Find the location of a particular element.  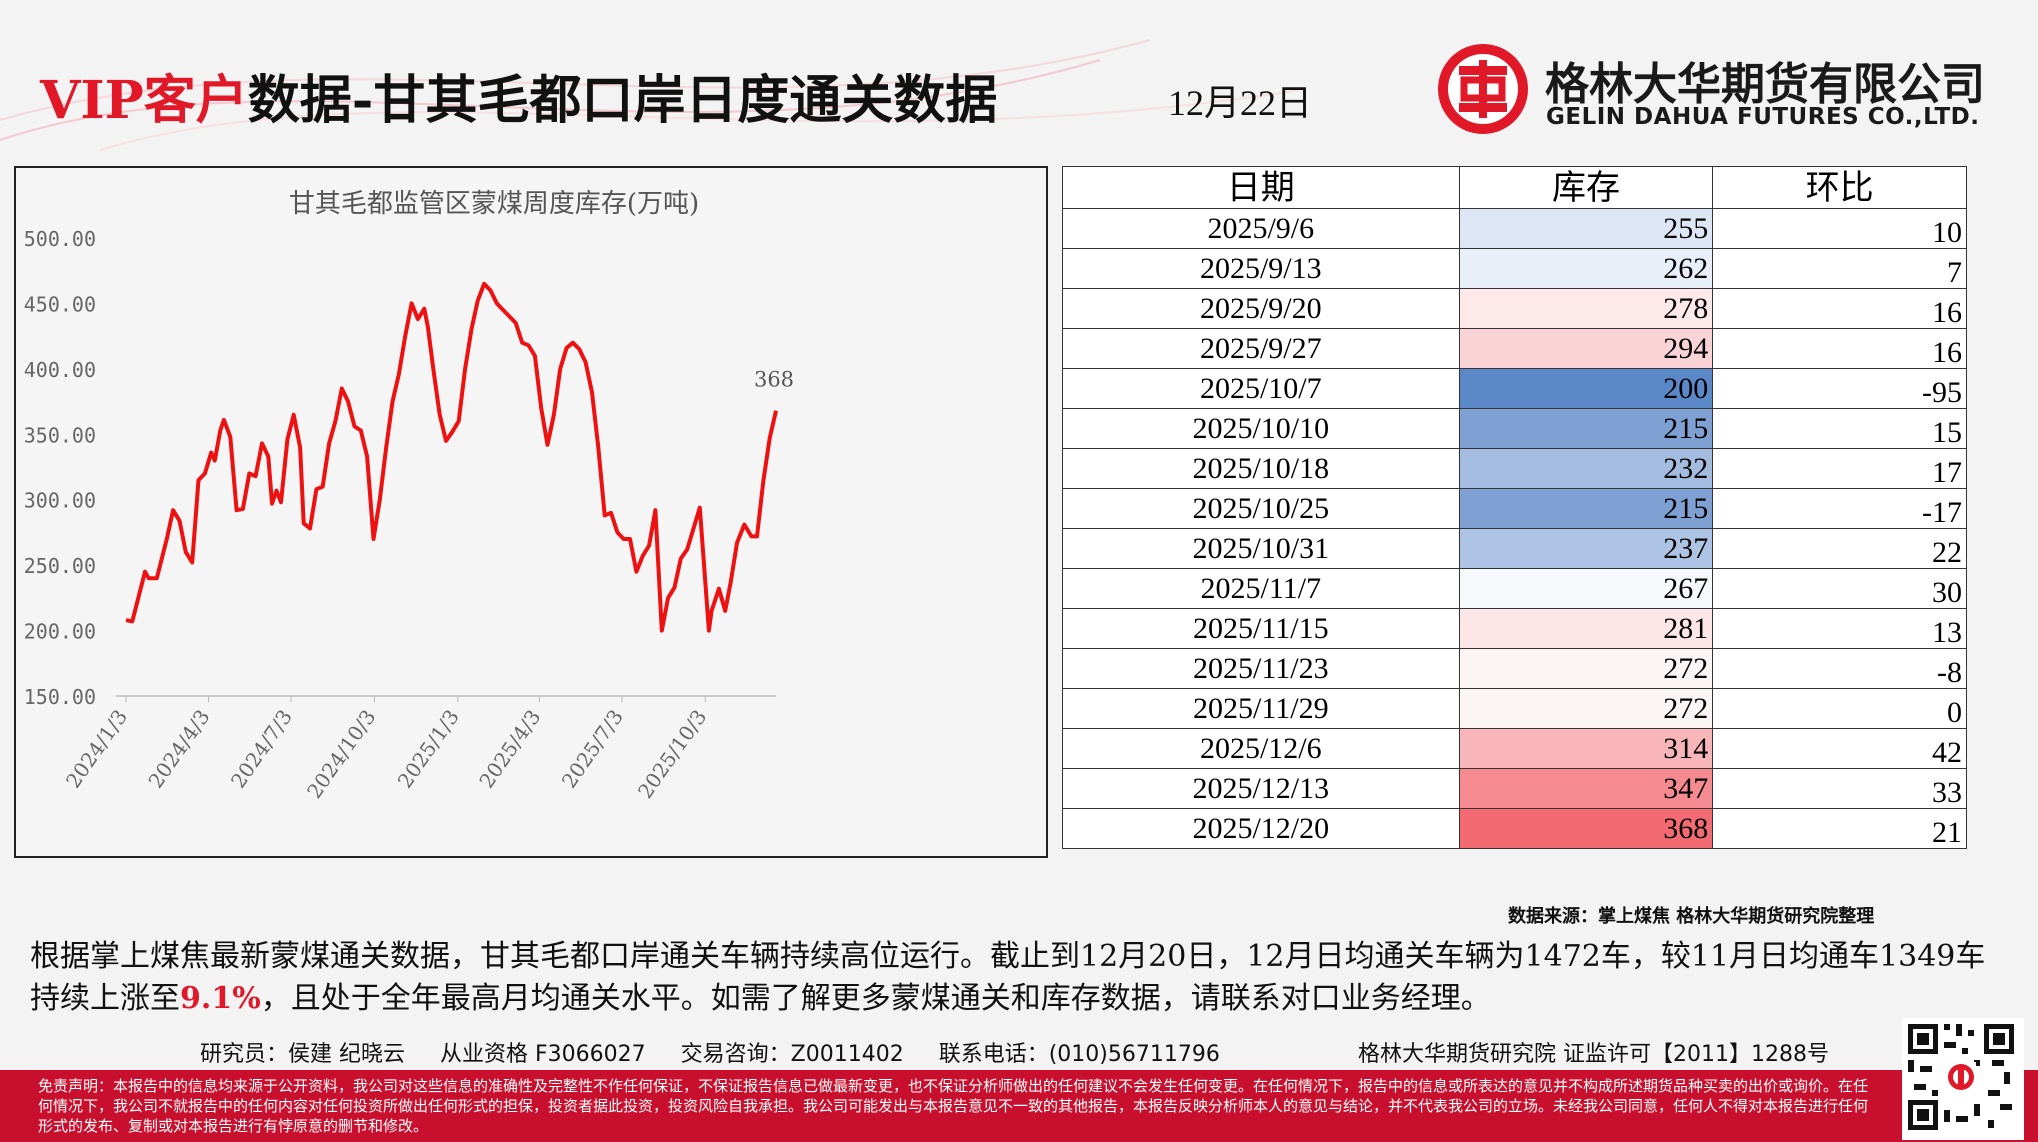

cell-inventory: 281 is located at coordinates (1586, 628).